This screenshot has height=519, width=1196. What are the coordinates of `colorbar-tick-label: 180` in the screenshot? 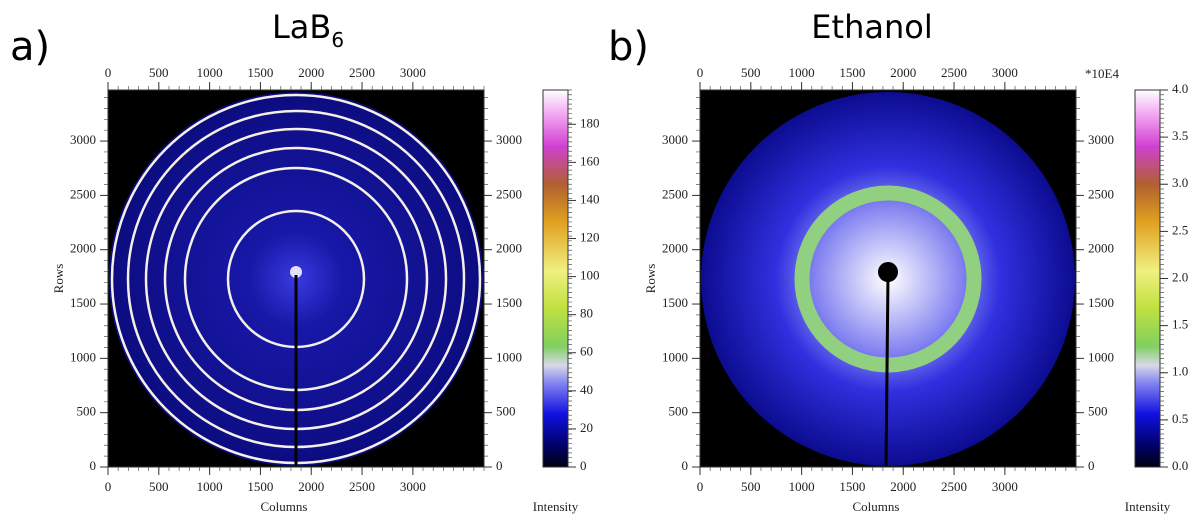 It's located at (590, 122).